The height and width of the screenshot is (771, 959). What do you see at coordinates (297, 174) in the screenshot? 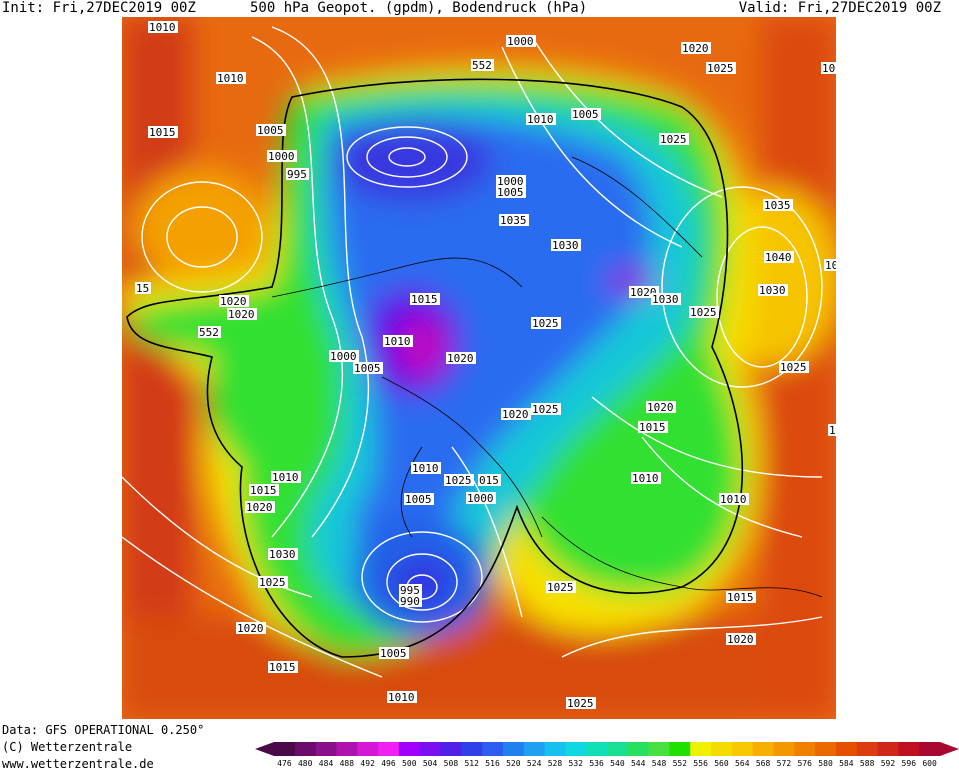
I see `svg-text: 995` at bounding box center [297, 174].